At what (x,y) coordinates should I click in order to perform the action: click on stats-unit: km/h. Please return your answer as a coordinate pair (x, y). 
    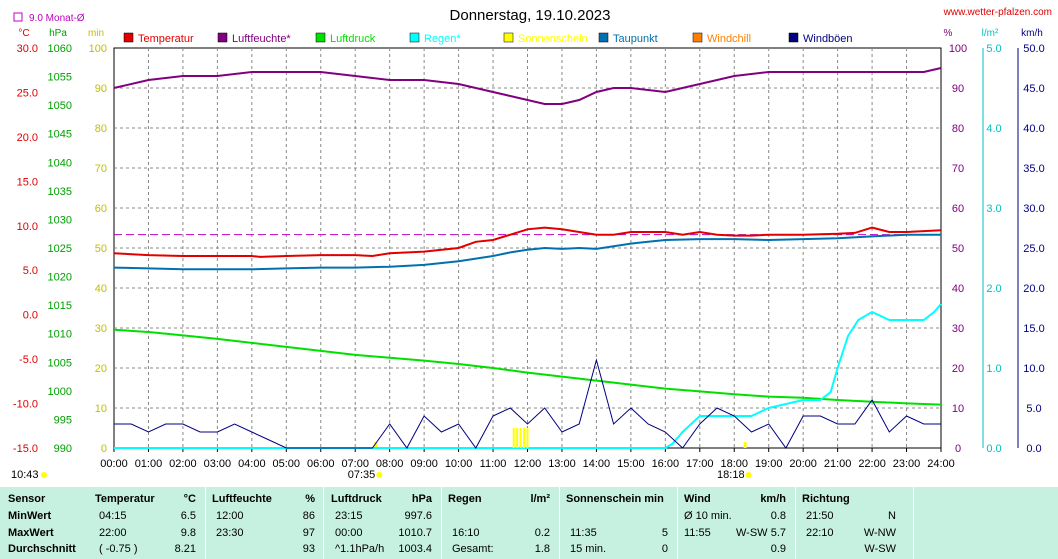
    Looking at the image, I should click on (773, 499).